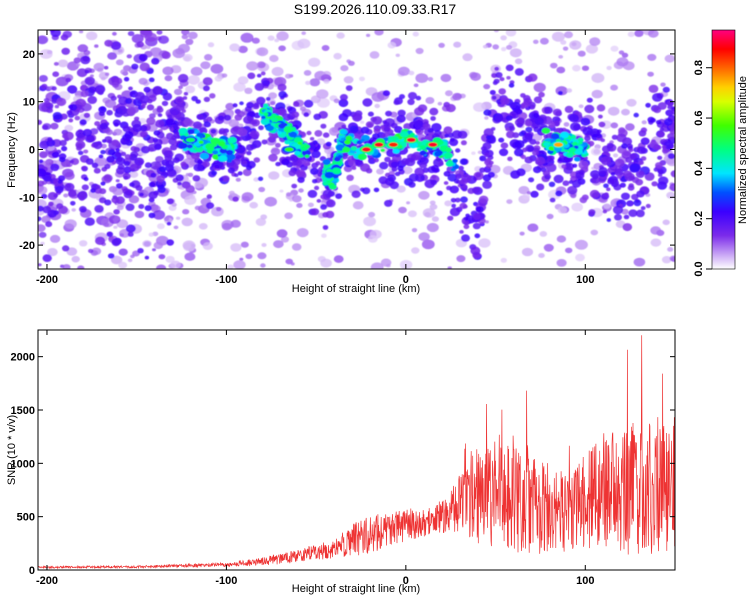  What do you see at coordinates (699, 218) in the screenshot?
I see `colorbar-tick-label: 0.2` at bounding box center [699, 218].